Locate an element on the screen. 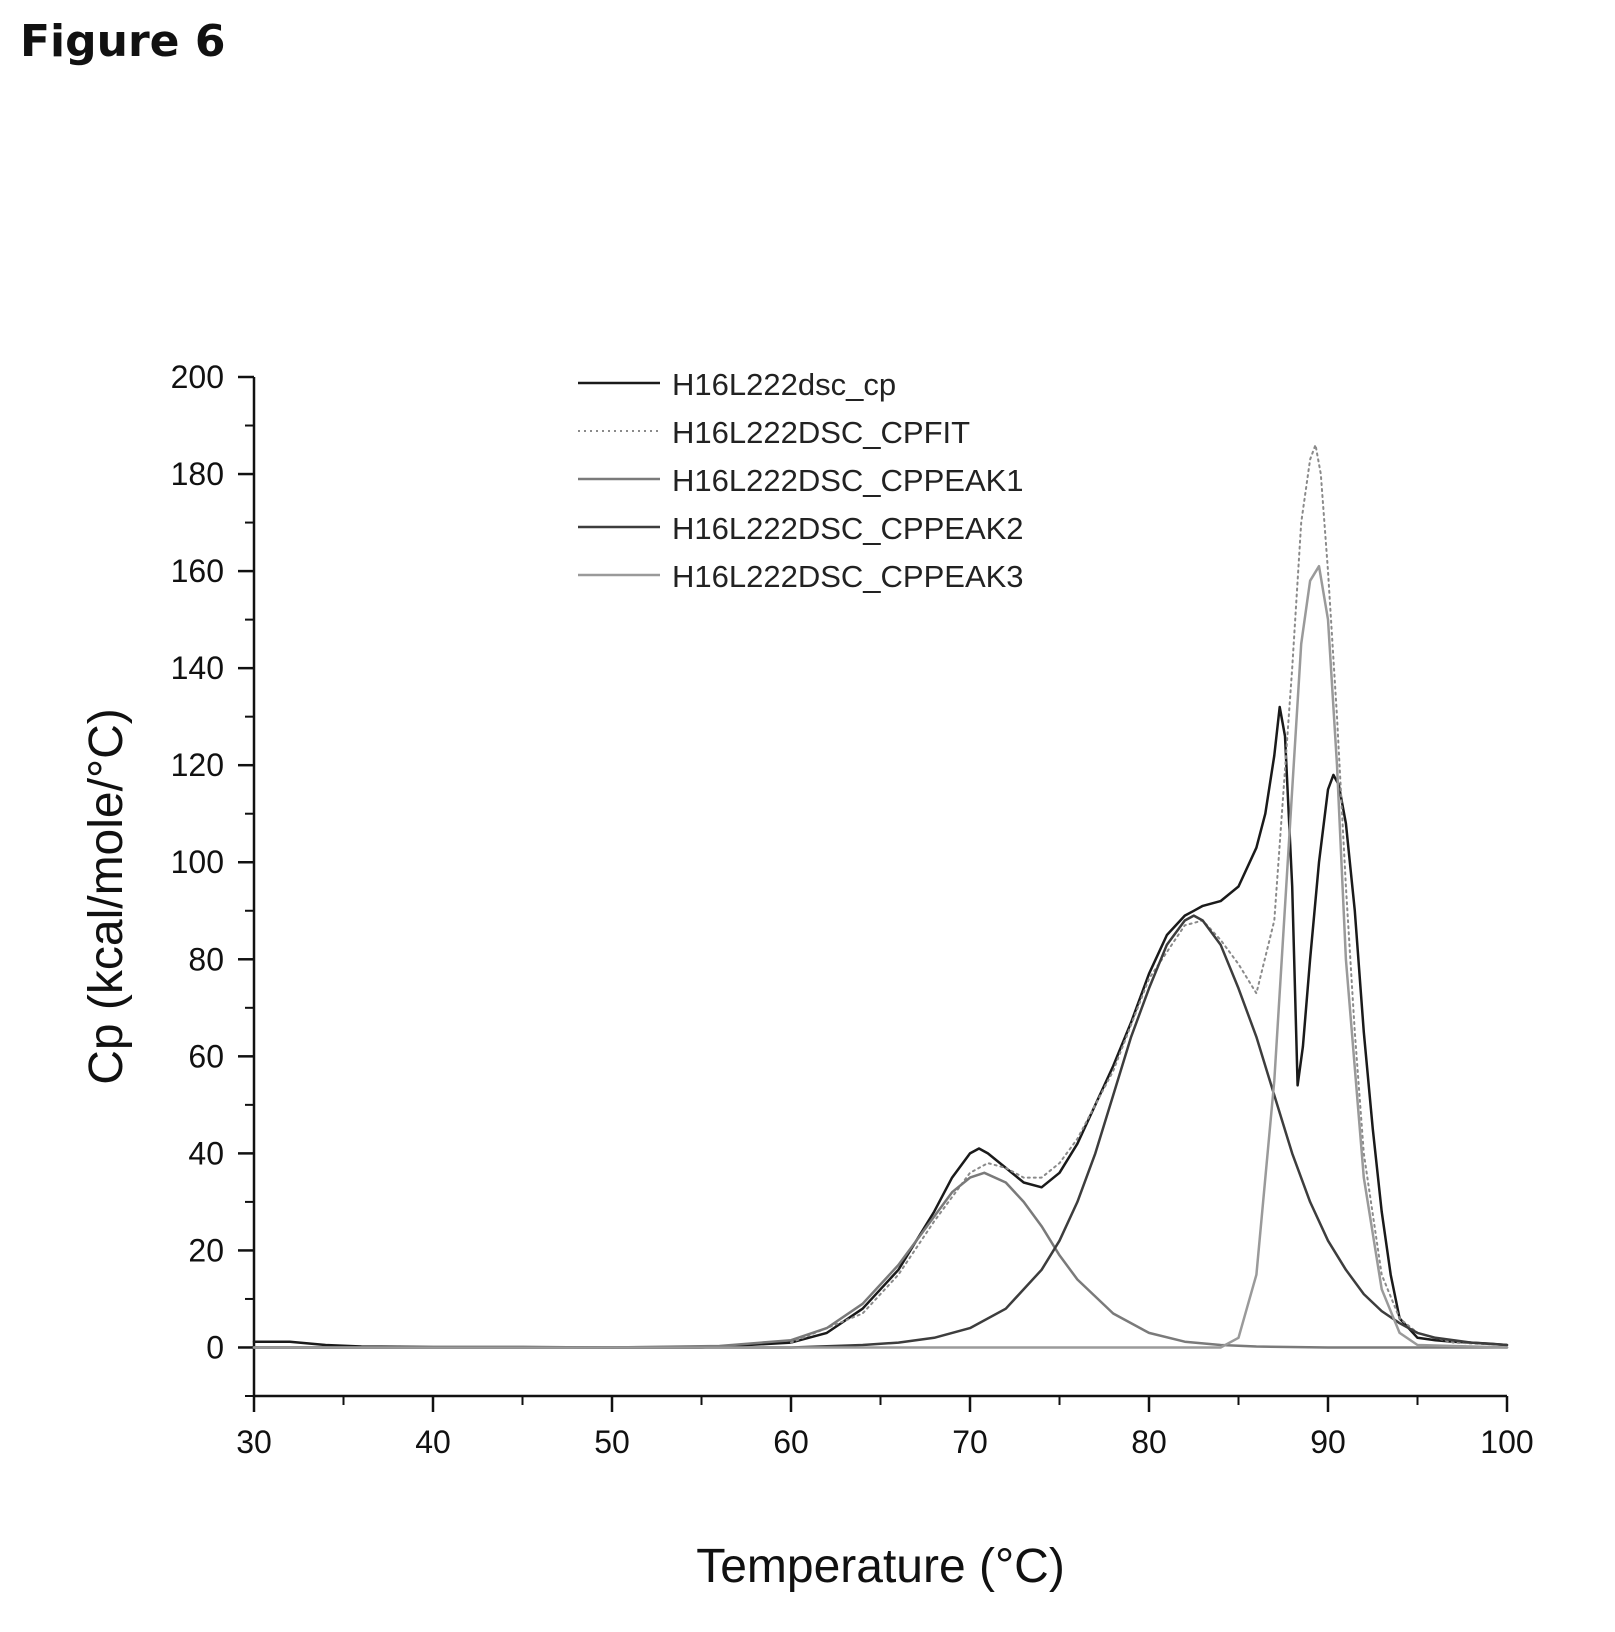  legend-label-4: H16L222DSC_CPPEAK2 is located at coordinates (848, 528).